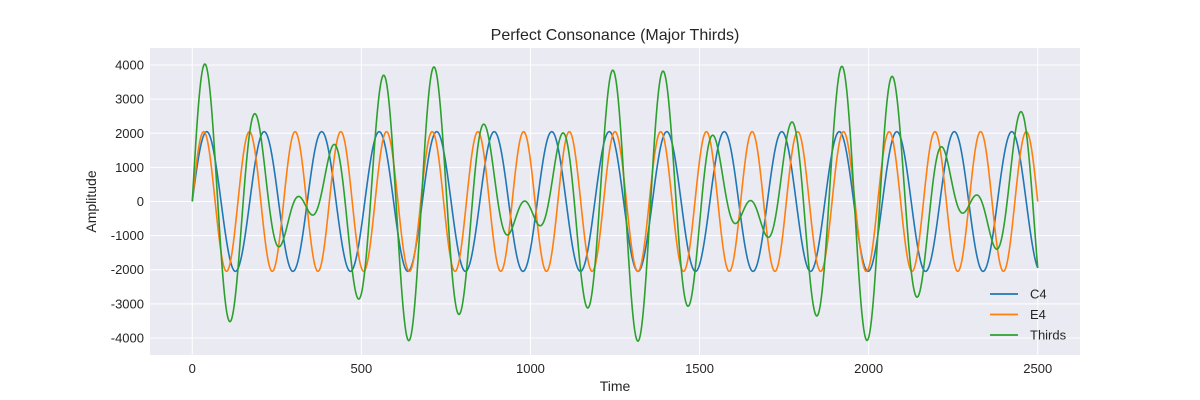 Image resolution: width=1200 pixels, height=400 pixels. What do you see at coordinates (127, 303) in the screenshot?
I see `y-tick-label: -3000` at bounding box center [127, 303].